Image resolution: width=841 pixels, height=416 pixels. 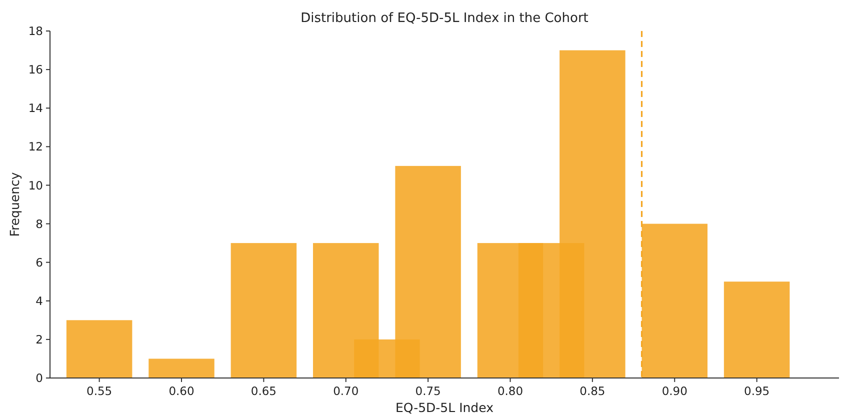 What do you see at coordinates (757, 391) in the screenshot?
I see `x-tick-label: 0.95` at bounding box center [757, 391].